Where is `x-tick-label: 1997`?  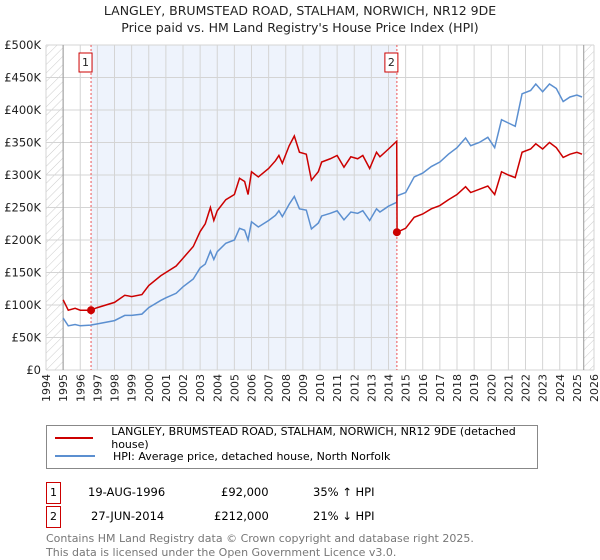 x-tick-label: 1997 is located at coordinates (97, 388).